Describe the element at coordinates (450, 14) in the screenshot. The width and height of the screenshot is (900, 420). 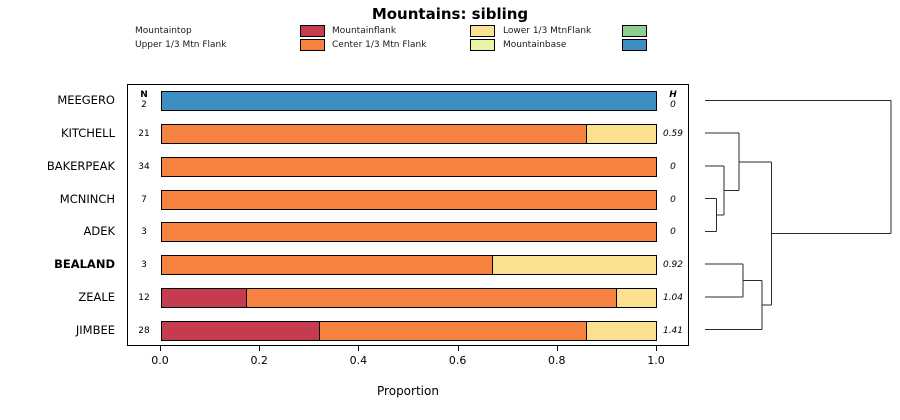
I see `chart-title: Mountains: sibling` at that location.